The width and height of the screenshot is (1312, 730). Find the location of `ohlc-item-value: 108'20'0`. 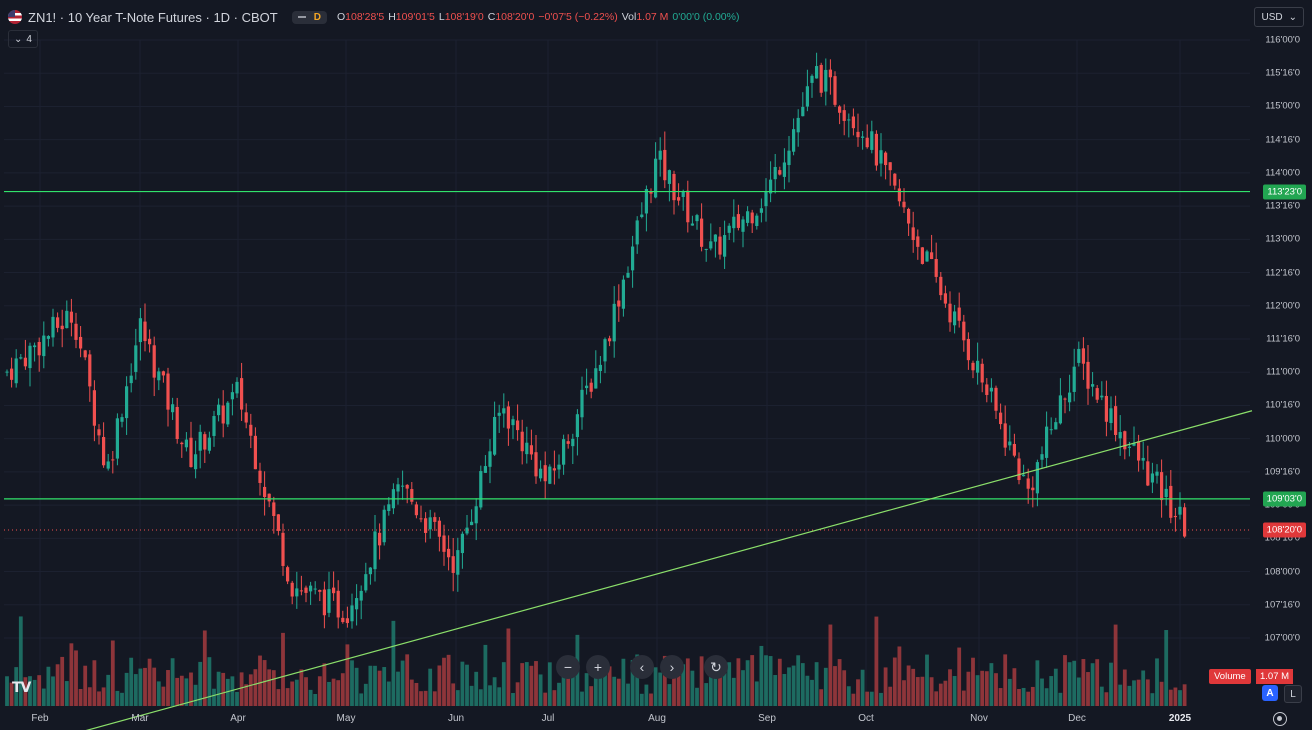

ohlc-item-value: 108'20'0 is located at coordinates (515, 17).